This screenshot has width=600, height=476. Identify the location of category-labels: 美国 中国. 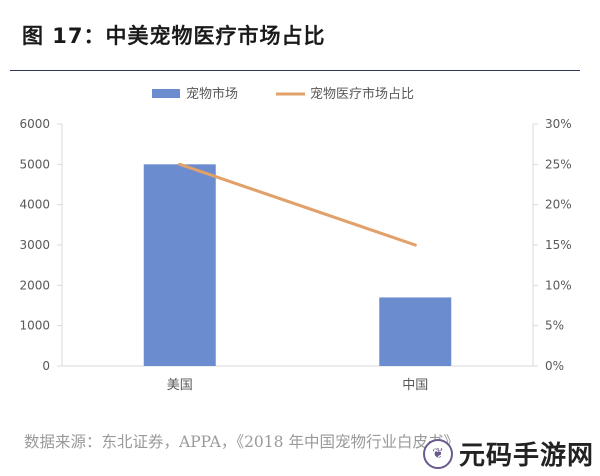
(298, 385).